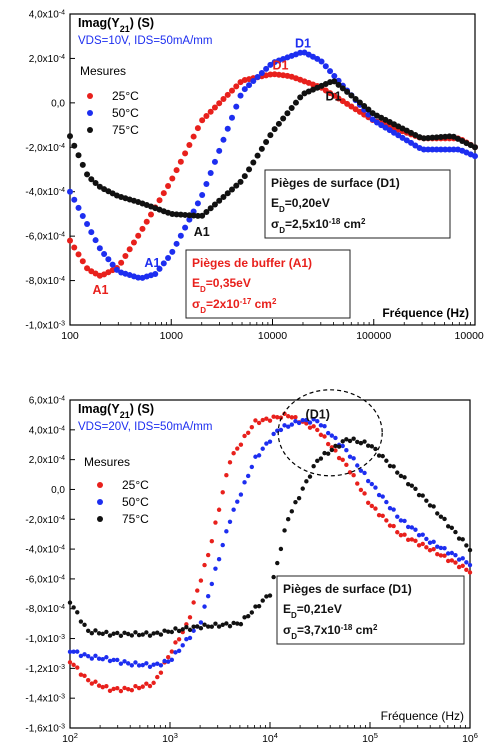 This screenshot has height=753, width=484. I want to click on x-tick-label: 1000, so click(172, 336).